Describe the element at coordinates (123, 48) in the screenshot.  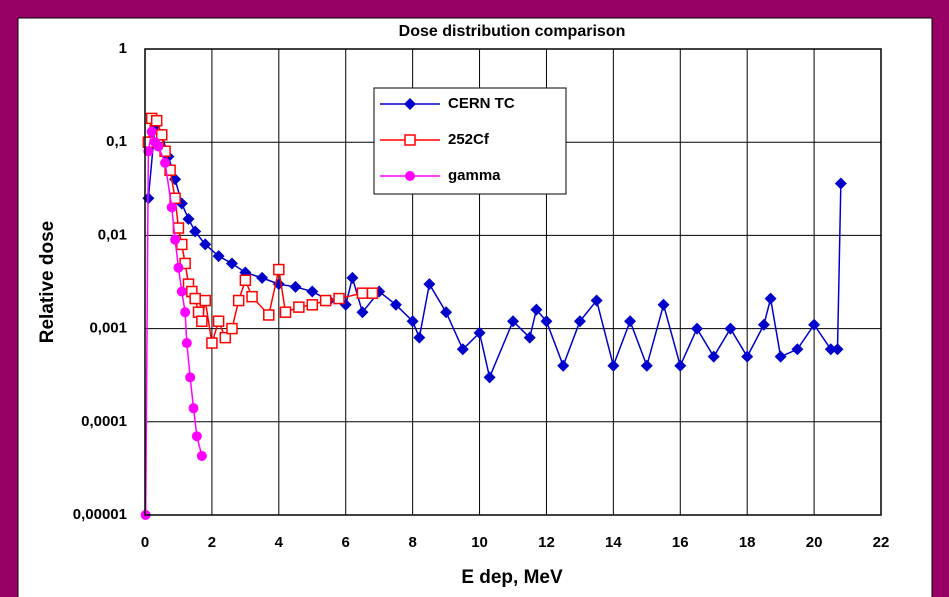
I see `y-tick-label: 1` at that location.